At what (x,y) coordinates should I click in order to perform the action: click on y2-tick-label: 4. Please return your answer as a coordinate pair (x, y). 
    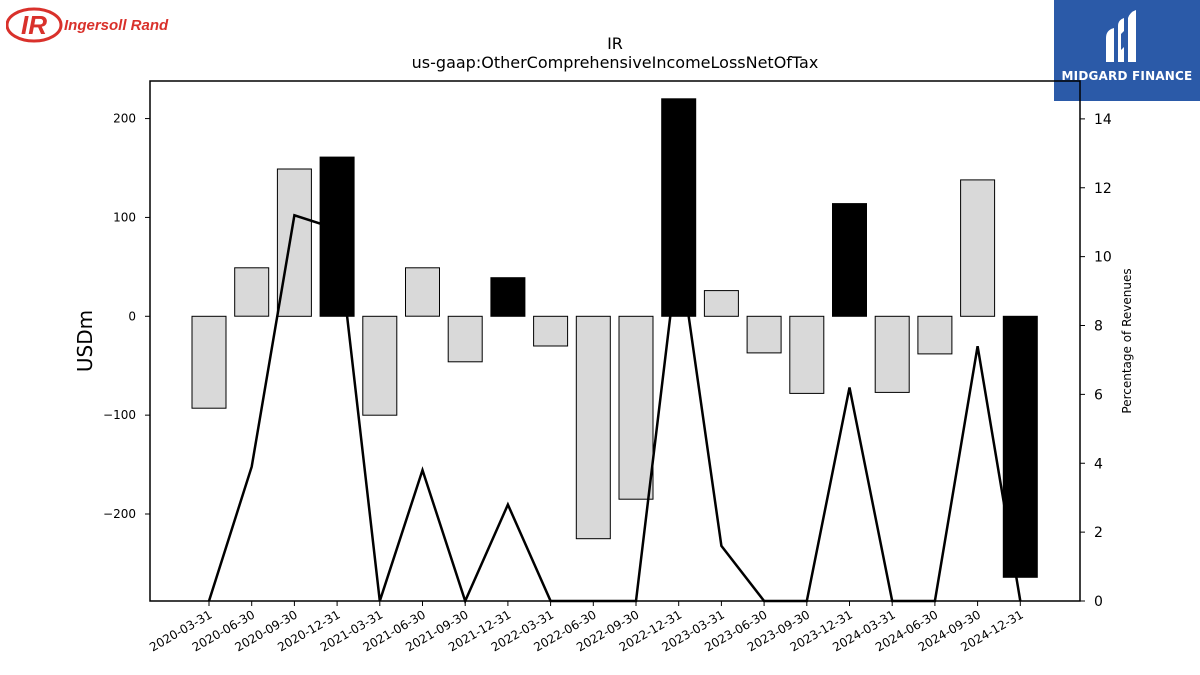
    Looking at the image, I should click on (1098, 464).